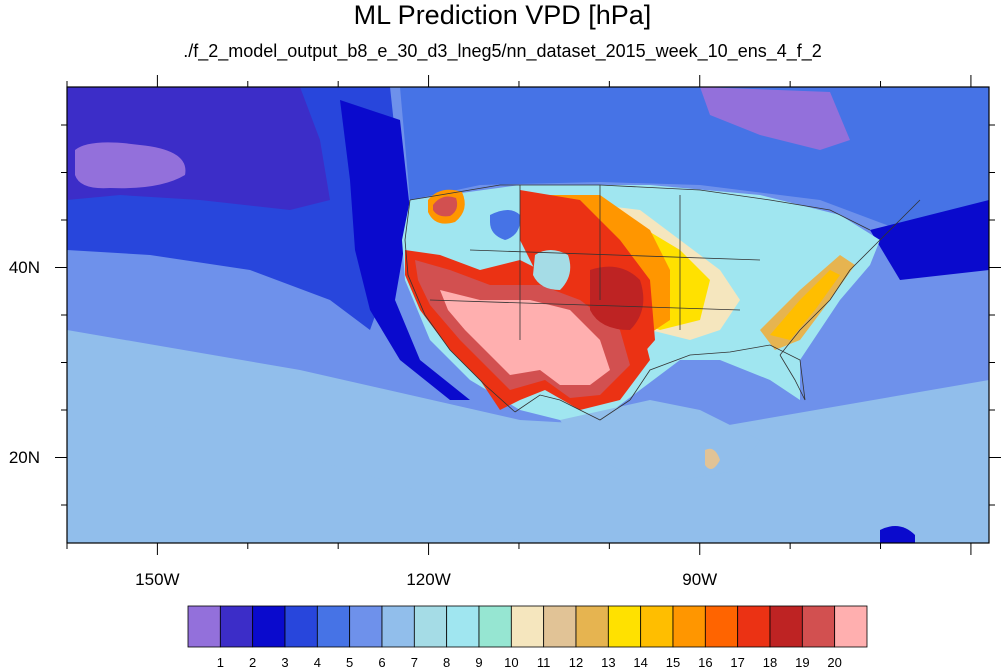 The width and height of the screenshot is (1005, 672). I want to click on pacific-purple-patch, so click(130, 165).